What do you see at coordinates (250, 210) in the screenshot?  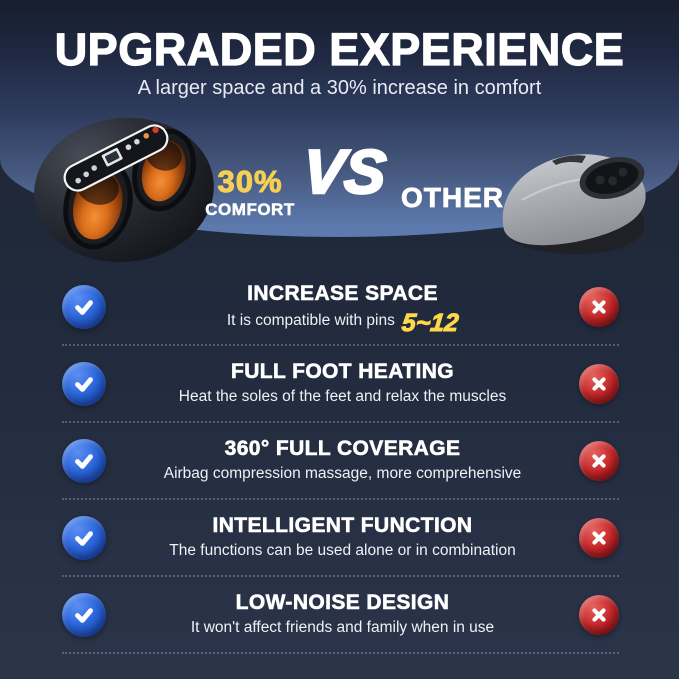 I see `comfort-label: COMFORT` at bounding box center [250, 210].